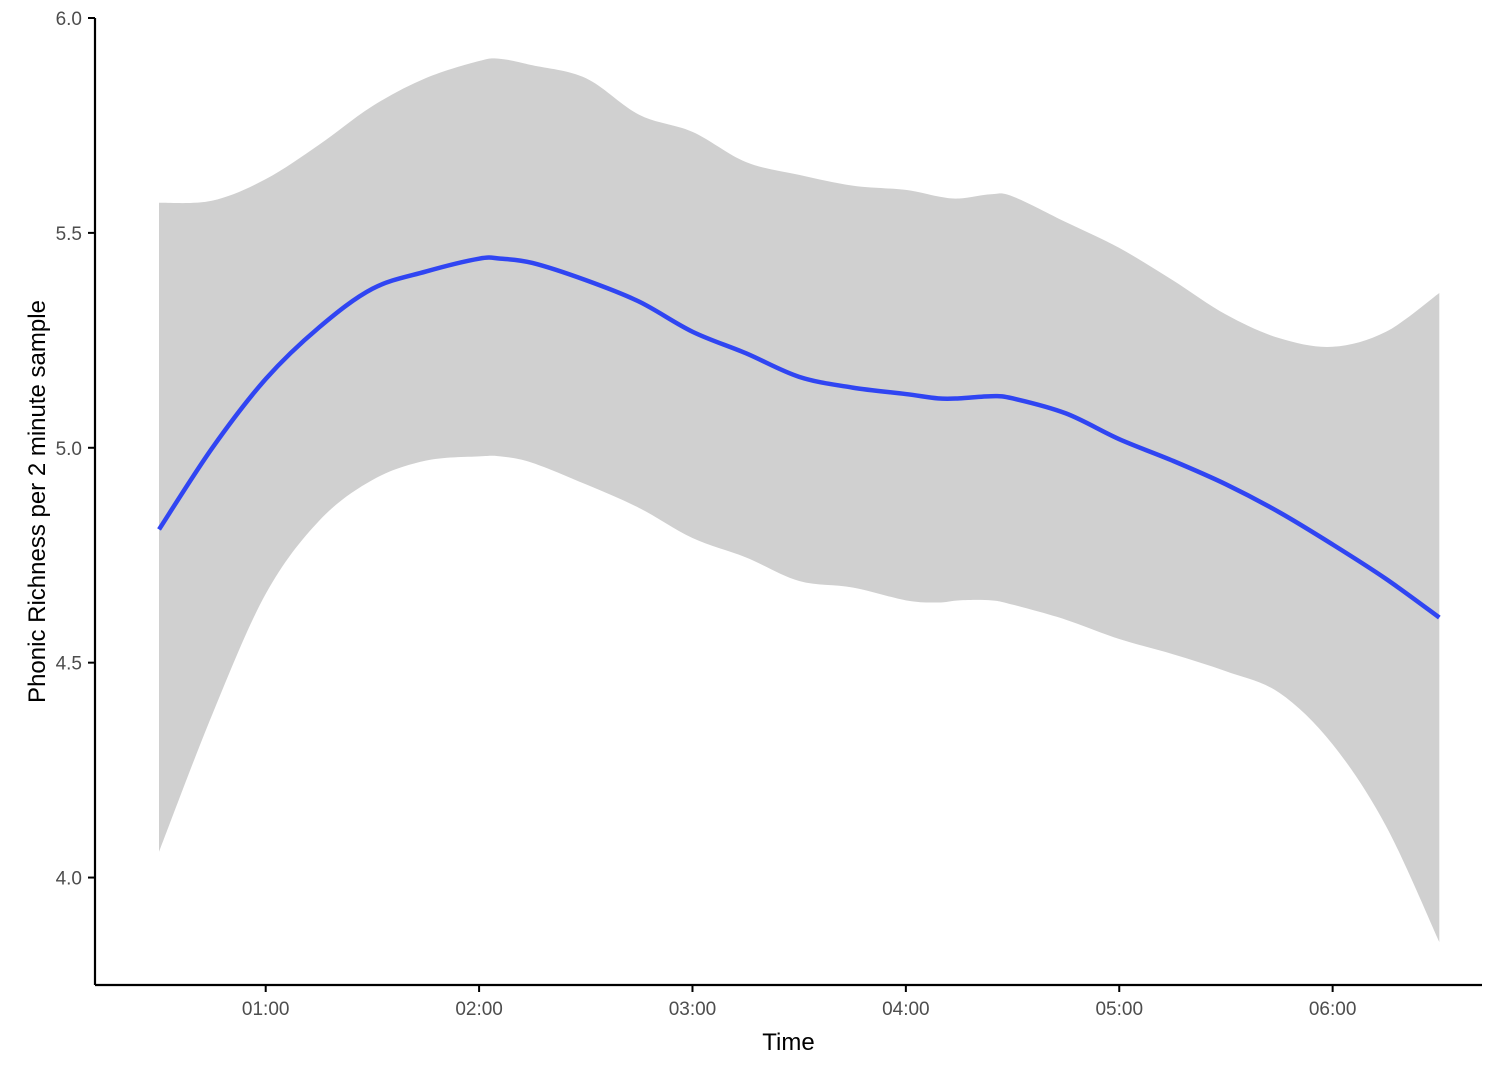  What do you see at coordinates (479, 1009) in the screenshot?
I see `x-tick-label: 02:00` at bounding box center [479, 1009].